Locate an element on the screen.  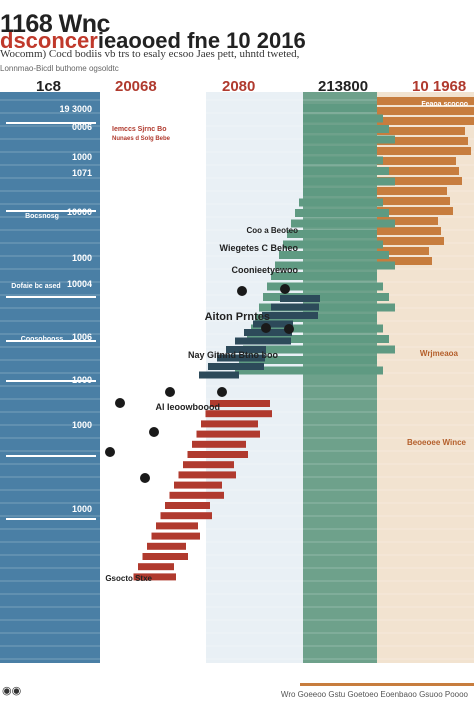
axis-tick-label: 10000 is located at coordinates (79, 212).